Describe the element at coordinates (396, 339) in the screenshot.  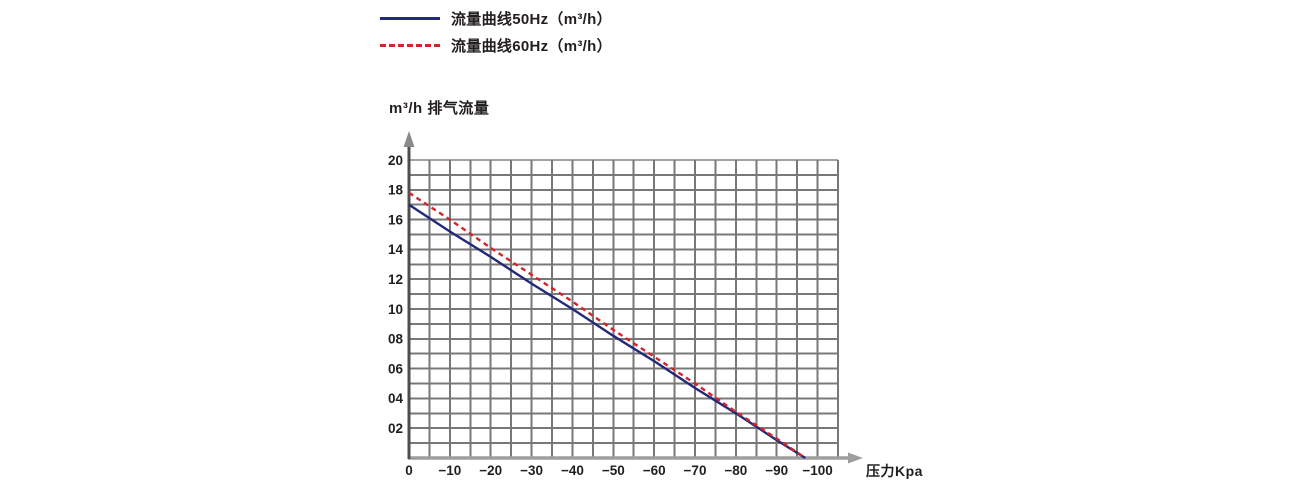
I see `y-tick-label: 08` at that location.